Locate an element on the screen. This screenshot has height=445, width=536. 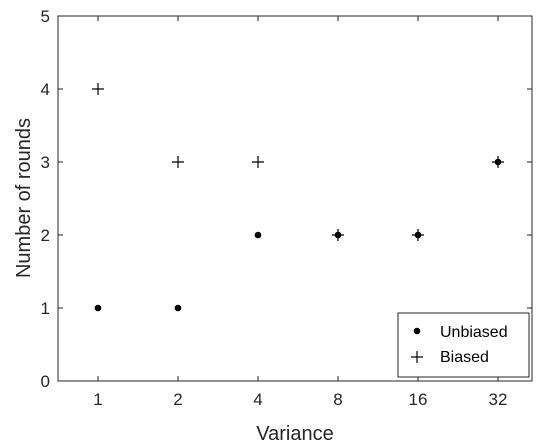
legend: Unbiased Biased is located at coordinates (463, 345).